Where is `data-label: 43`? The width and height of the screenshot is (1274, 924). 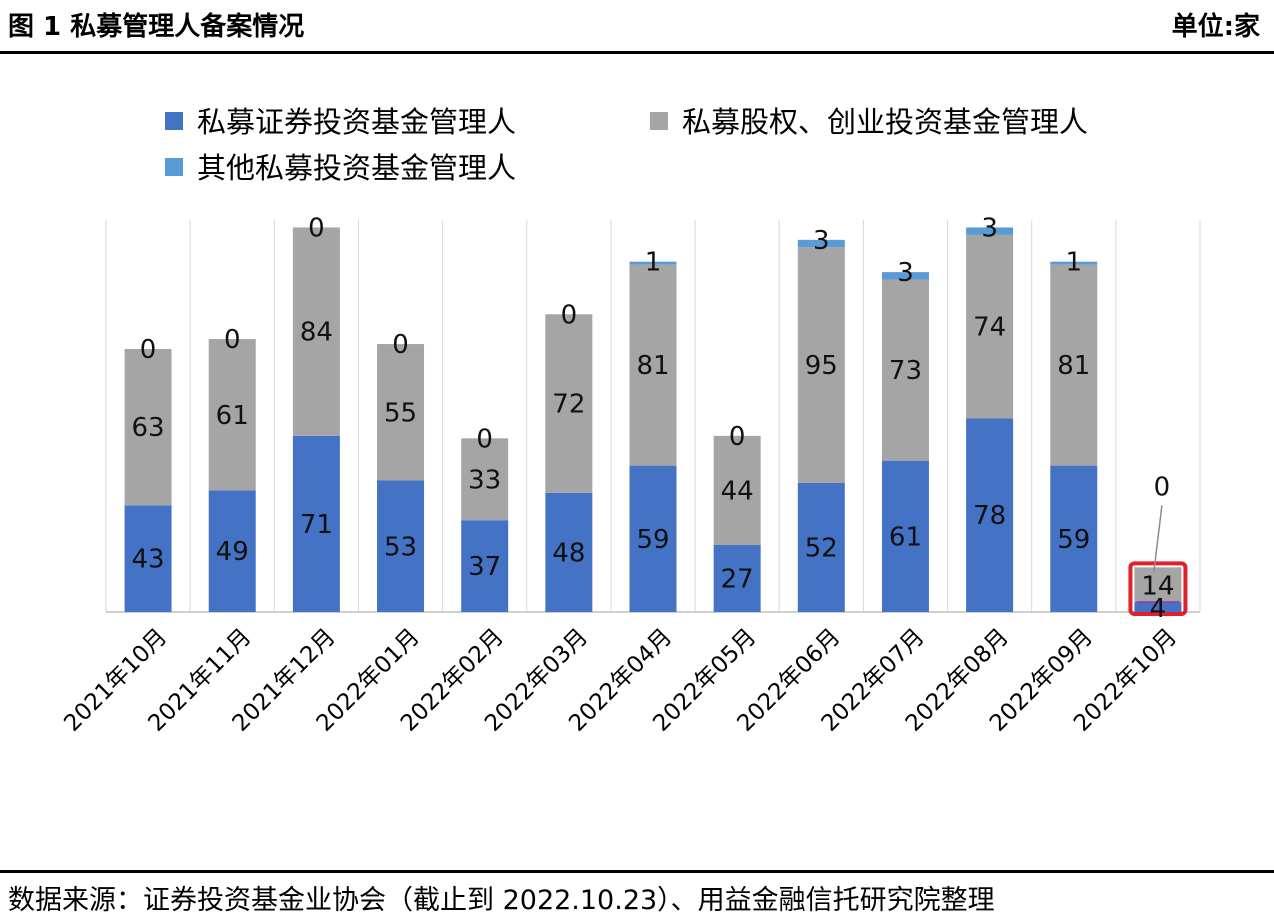 data-label: 43 is located at coordinates (148, 560).